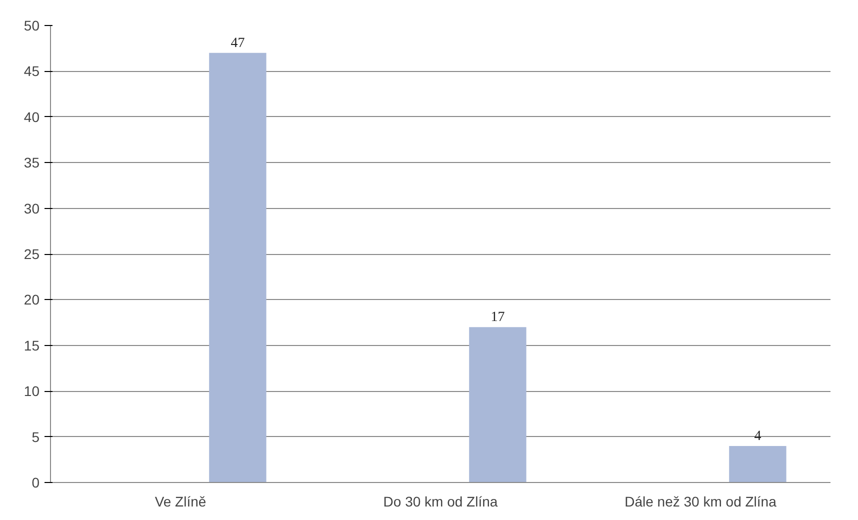  Describe the element at coordinates (32, 71) in the screenshot. I see `y-tick-label: 45` at that location.